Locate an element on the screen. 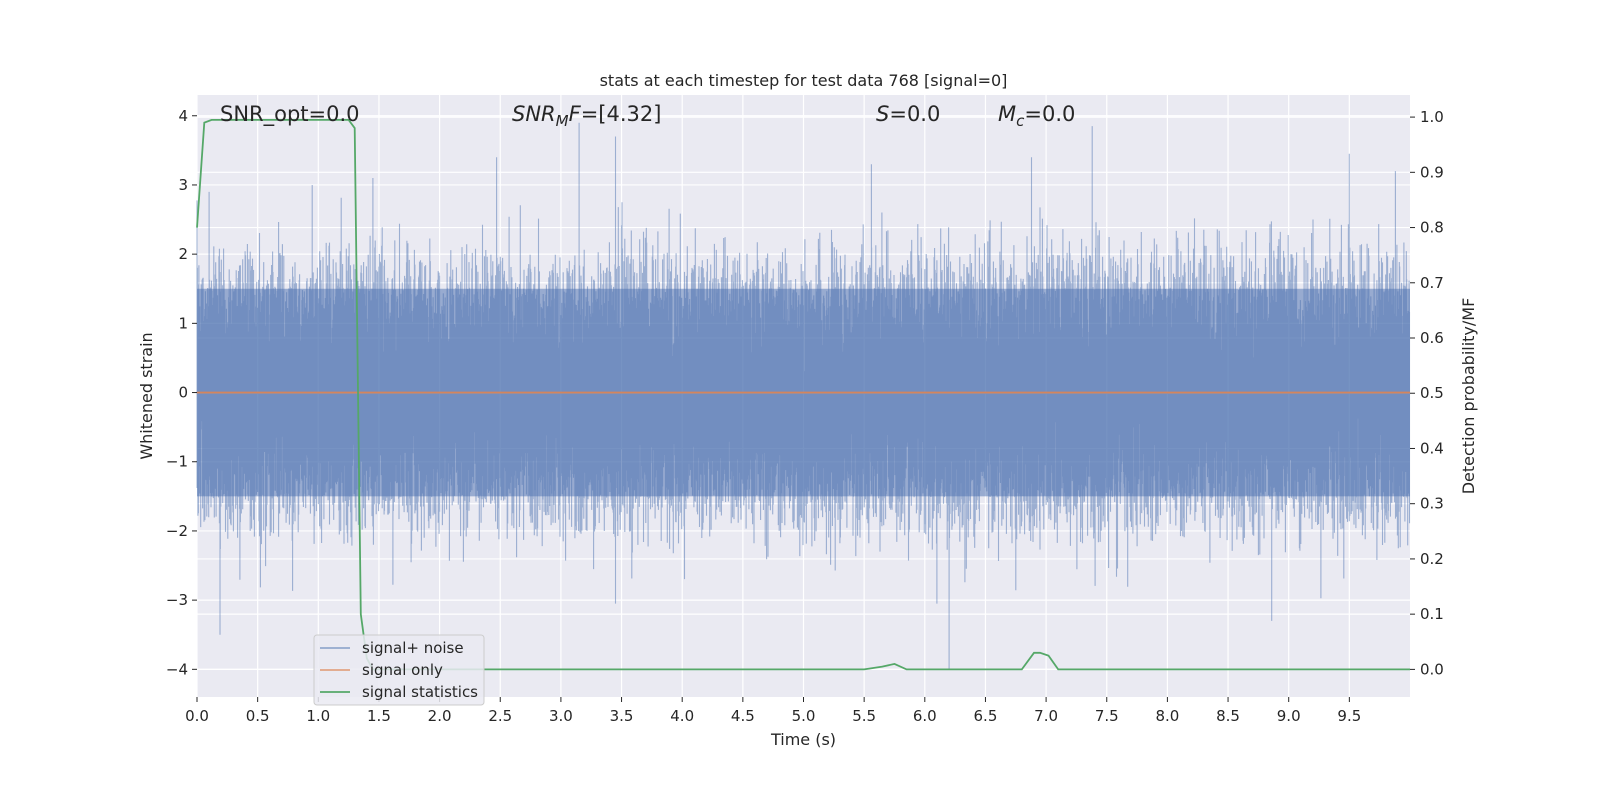 This screenshot has height=800, width=1600. y2-tick-label: 0.2 is located at coordinates (1432, 559).